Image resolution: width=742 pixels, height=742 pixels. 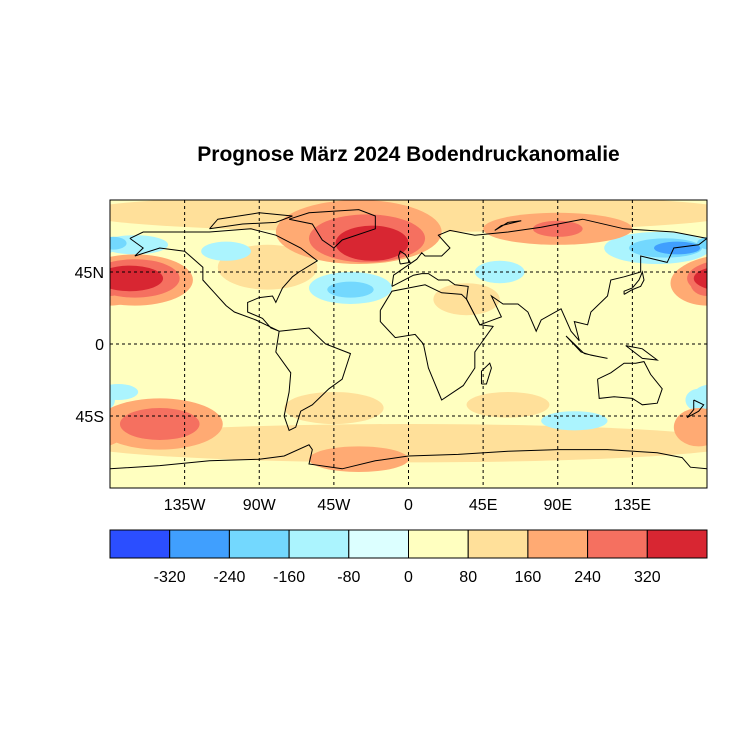 What do you see at coordinates (587, 577) in the screenshot?
I see `colorbar-label: 240` at bounding box center [587, 577].